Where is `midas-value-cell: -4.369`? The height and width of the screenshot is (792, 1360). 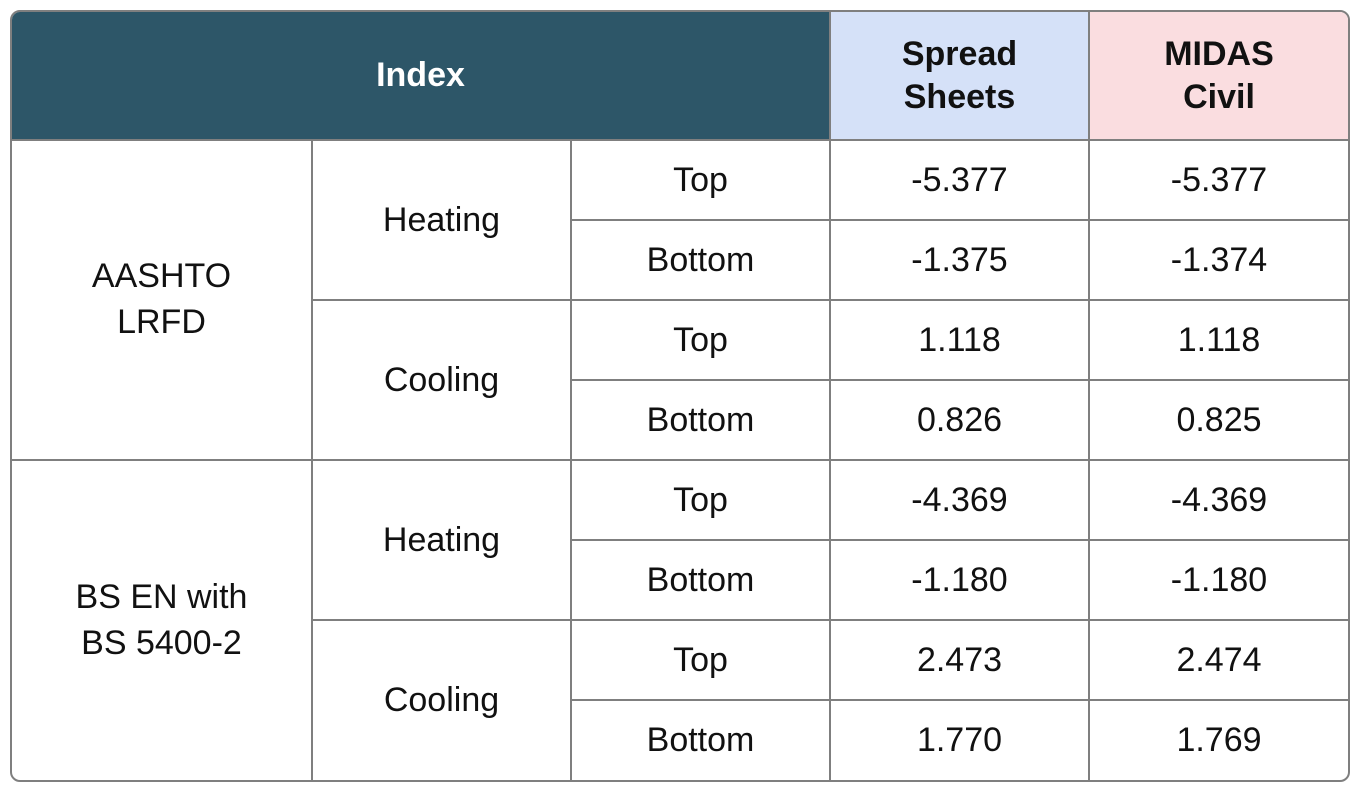 midas-value-cell: -4.369 is located at coordinates (1218, 500).